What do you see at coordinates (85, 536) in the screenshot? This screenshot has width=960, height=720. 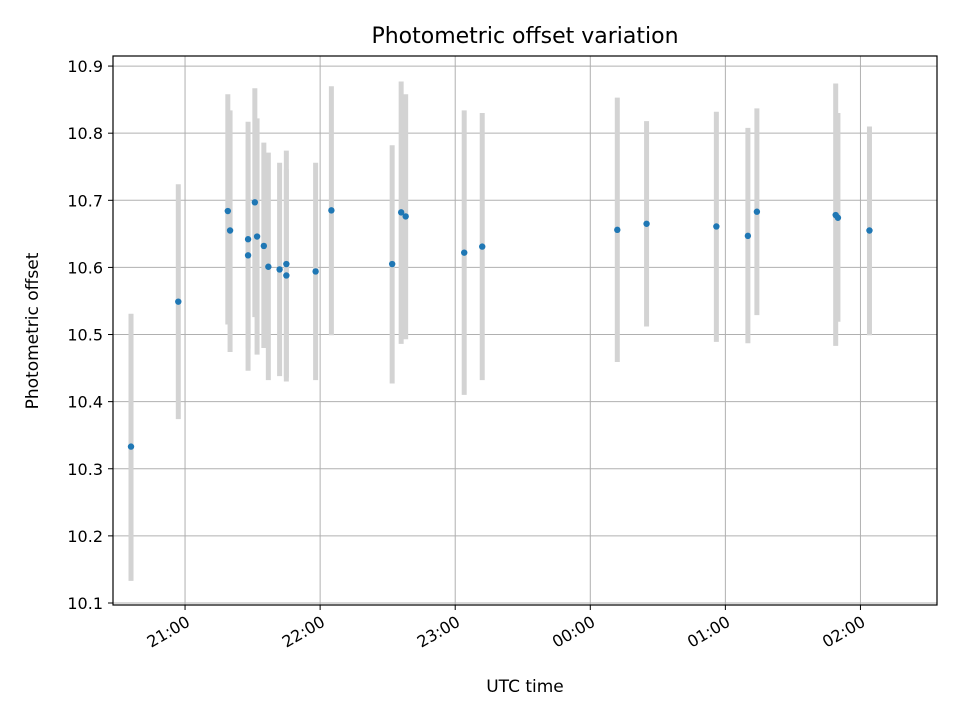 I see `y-tick-label: 10.2` at bounding box center [85, 536].